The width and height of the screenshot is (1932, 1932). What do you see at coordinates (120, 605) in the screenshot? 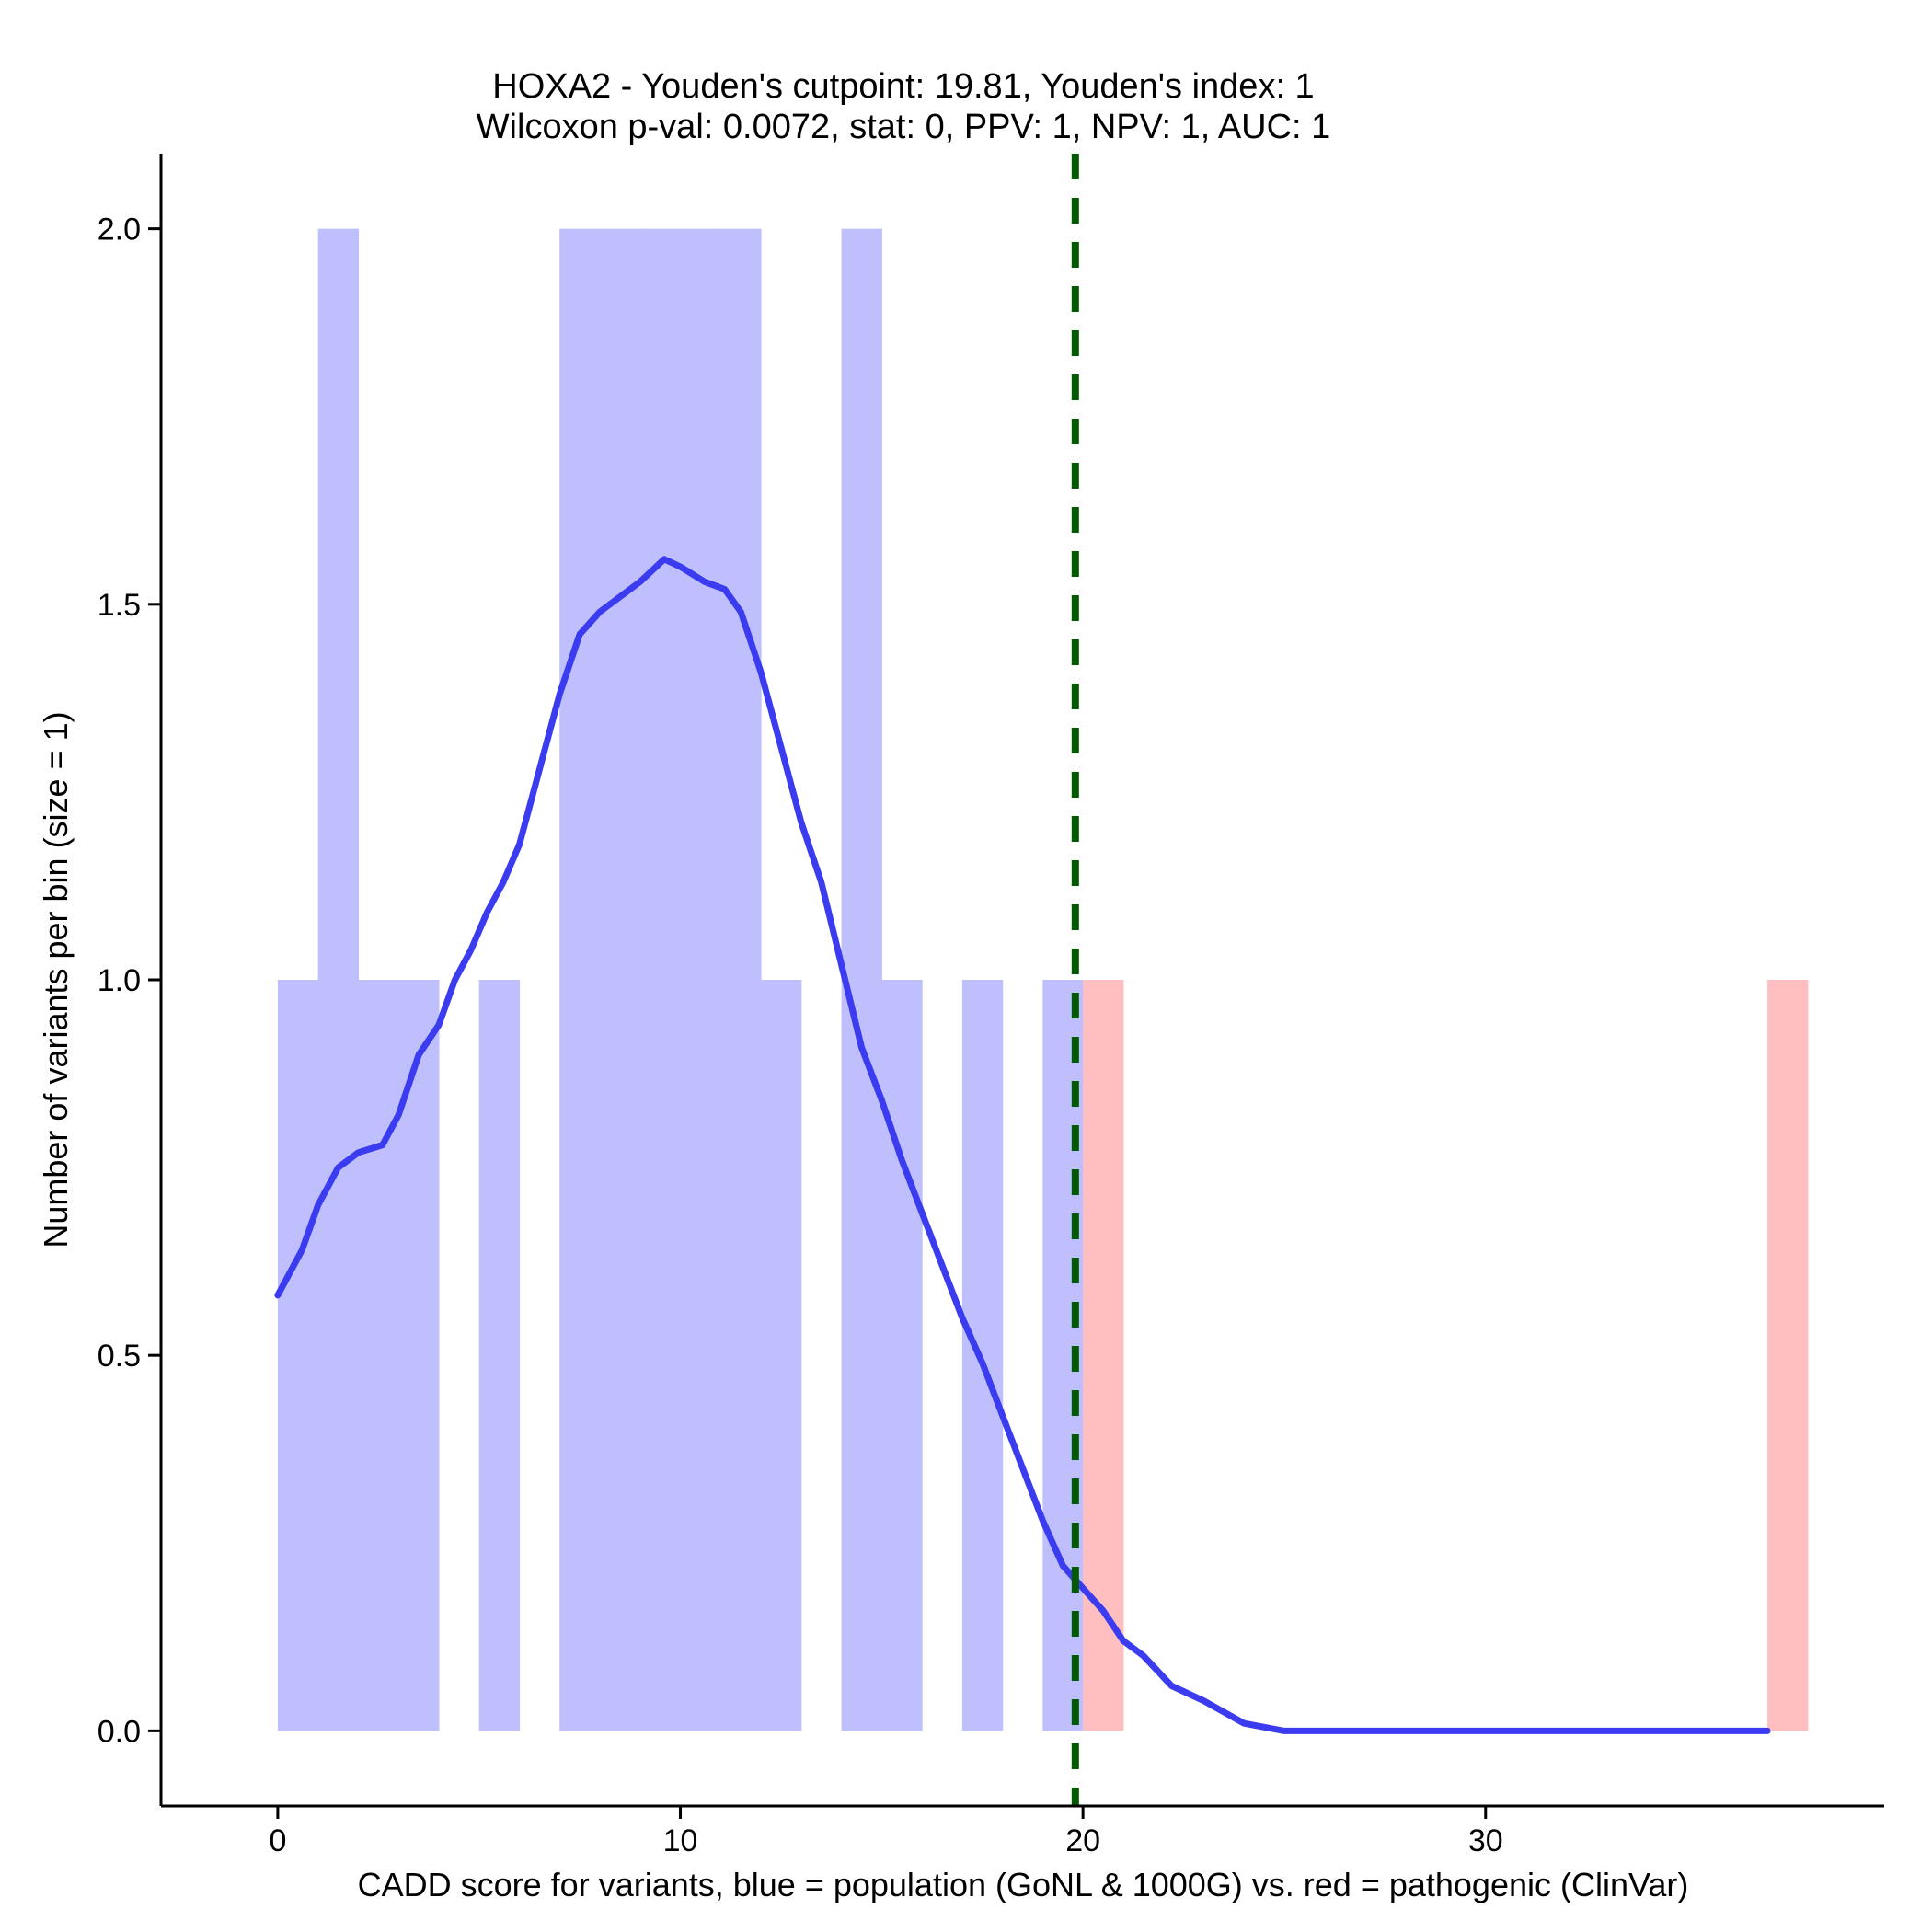
I see `y-tick-label: 1.5` at bounding box center [120, 605].